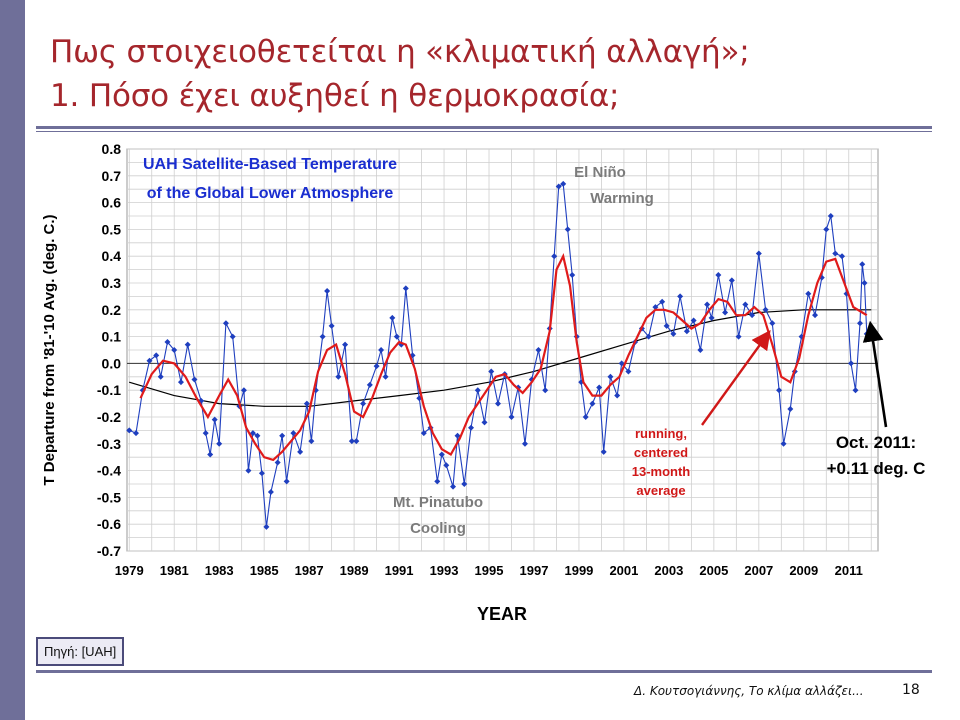 This screenshot has width=960, height=720. What do you see at coordinates (112, 363) in the screenshot?
I see `y-tick-label: 0.0` at bounding box center [112, 363].